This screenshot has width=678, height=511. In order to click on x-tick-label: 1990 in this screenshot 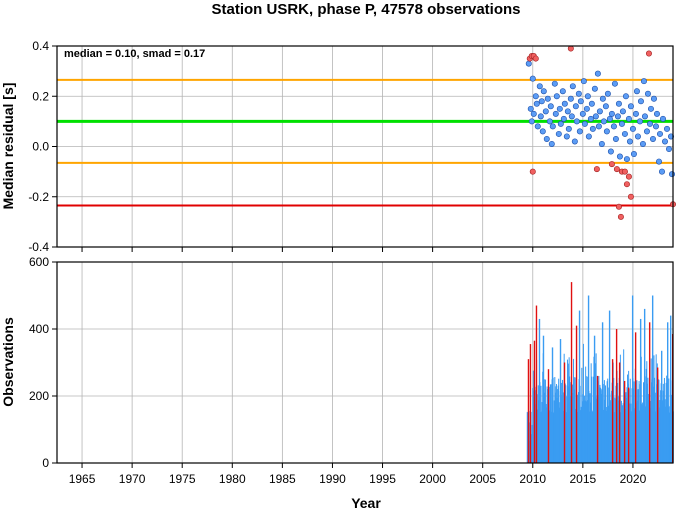, I will do `click(332, 479)`.